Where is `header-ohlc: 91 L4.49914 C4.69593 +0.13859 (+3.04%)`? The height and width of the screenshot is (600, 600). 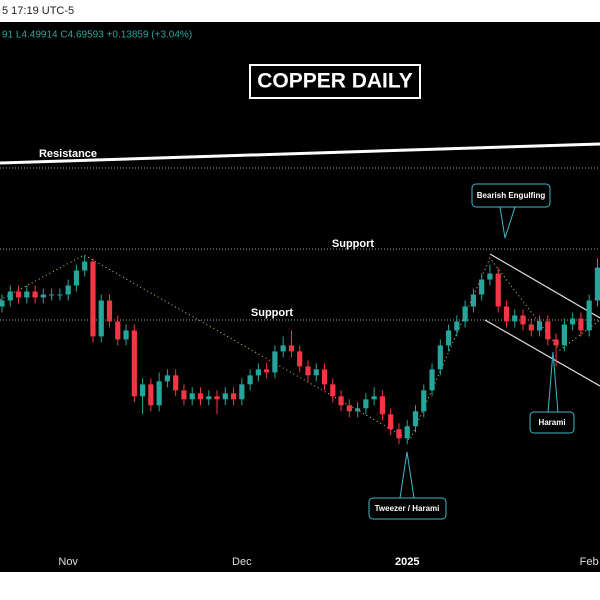 header-ohlc: 91 L4.49914 C4.69593 +0.13859 (+3.04%) is located at coordinates (97, 35).